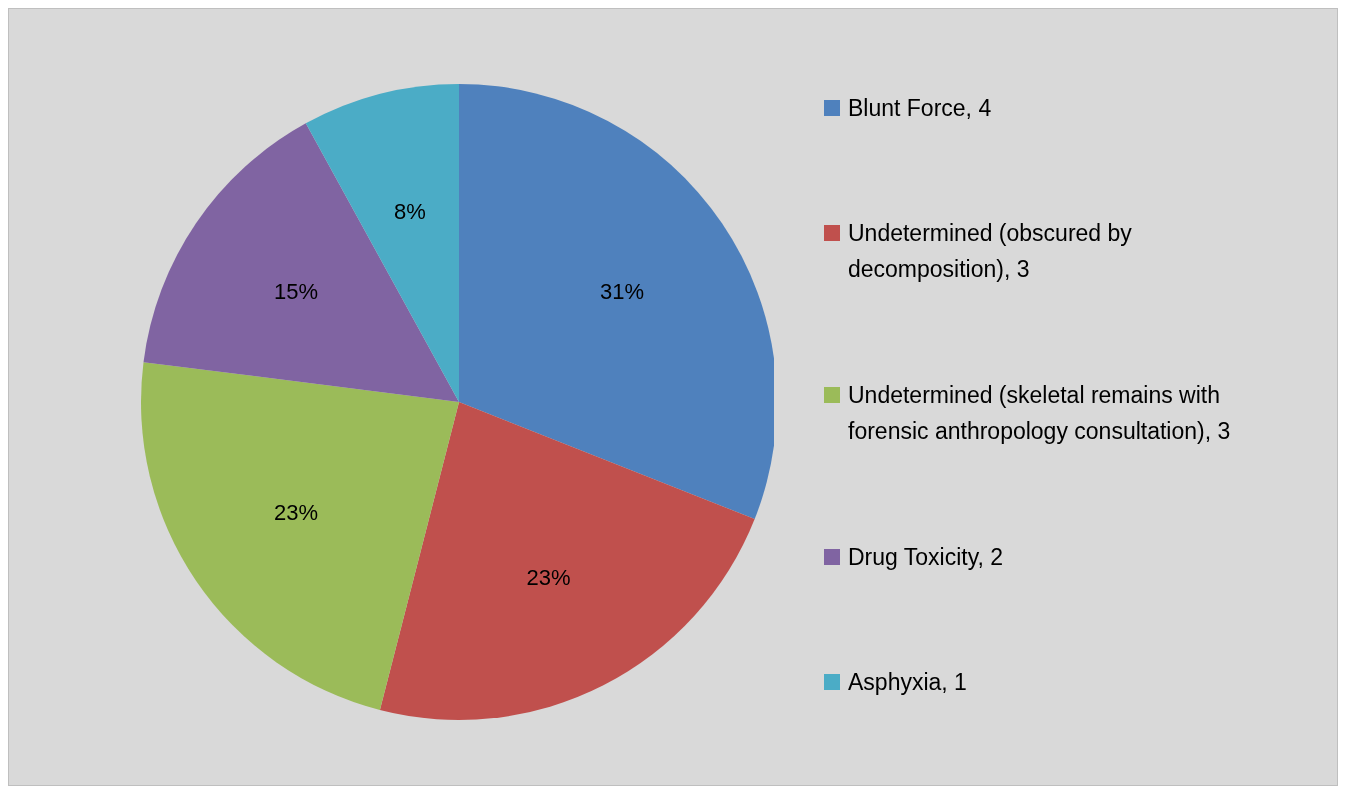 This screenshot has width=1346, height=795. What do you see at coordinates (920, 108) in the screenshot?
I see `legend-label: Blunt Force, 4` at bounding box center [920, 108].